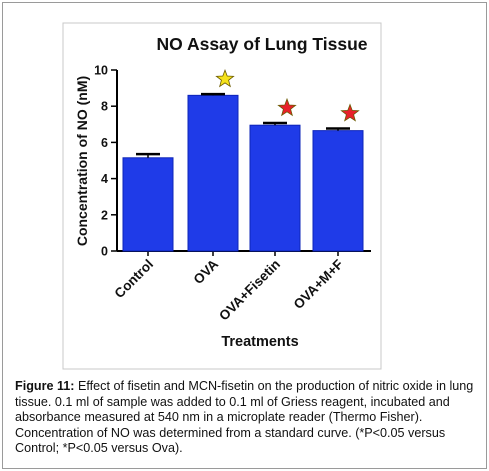  I want to click on y-tick-label: 10, so click(101, 71).